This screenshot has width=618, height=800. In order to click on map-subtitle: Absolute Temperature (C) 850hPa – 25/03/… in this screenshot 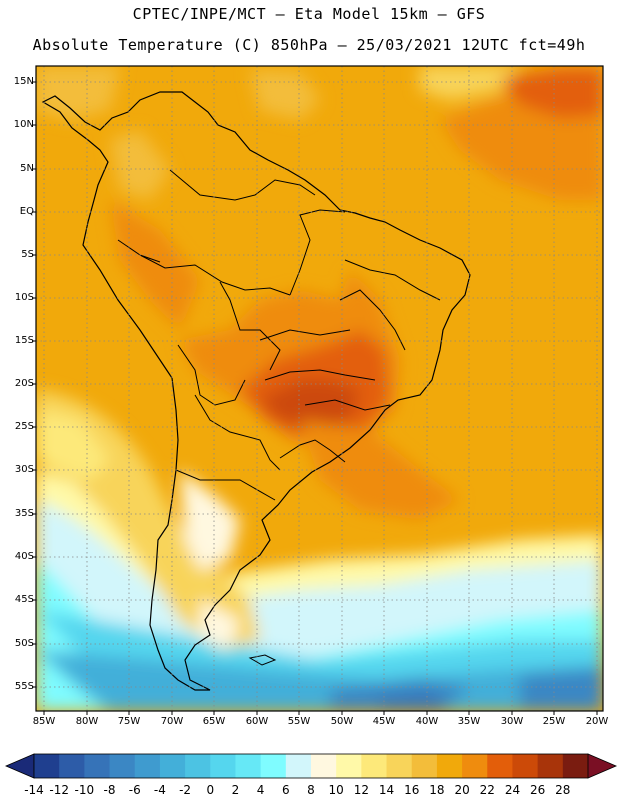, I will do `click(309, 45)`.